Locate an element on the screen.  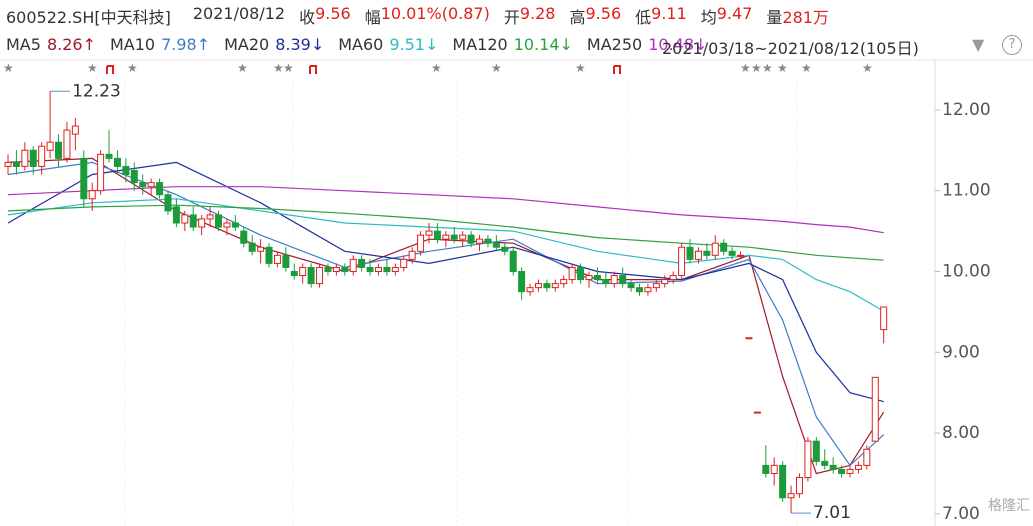
y-tick-label: 12.00 is located at coordinates (966, 110).